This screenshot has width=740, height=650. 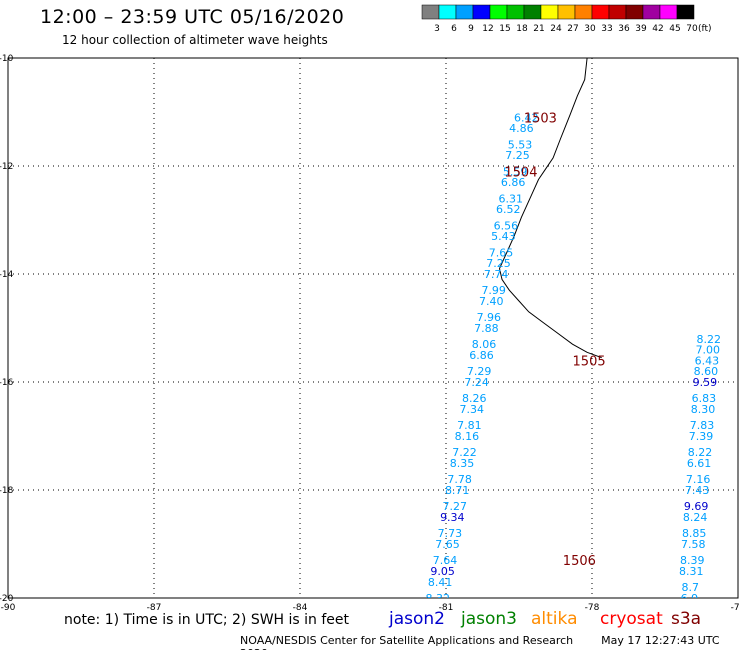 I want to click on swh-value: 7.34, so click(x=472, y=409).